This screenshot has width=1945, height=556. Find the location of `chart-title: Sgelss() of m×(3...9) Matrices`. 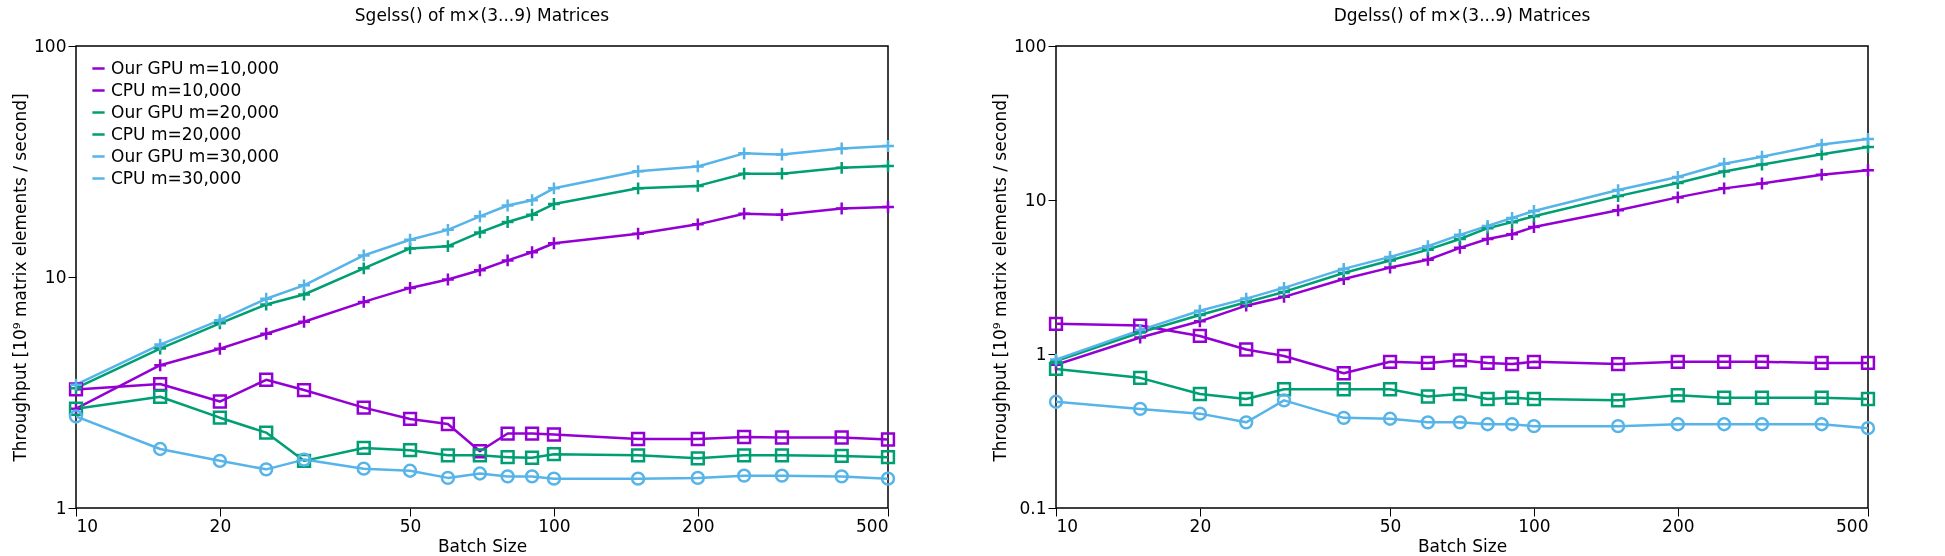

chart-title: Sgelss() of m×(3...9) Matrices is located at coordinates (482, 15).